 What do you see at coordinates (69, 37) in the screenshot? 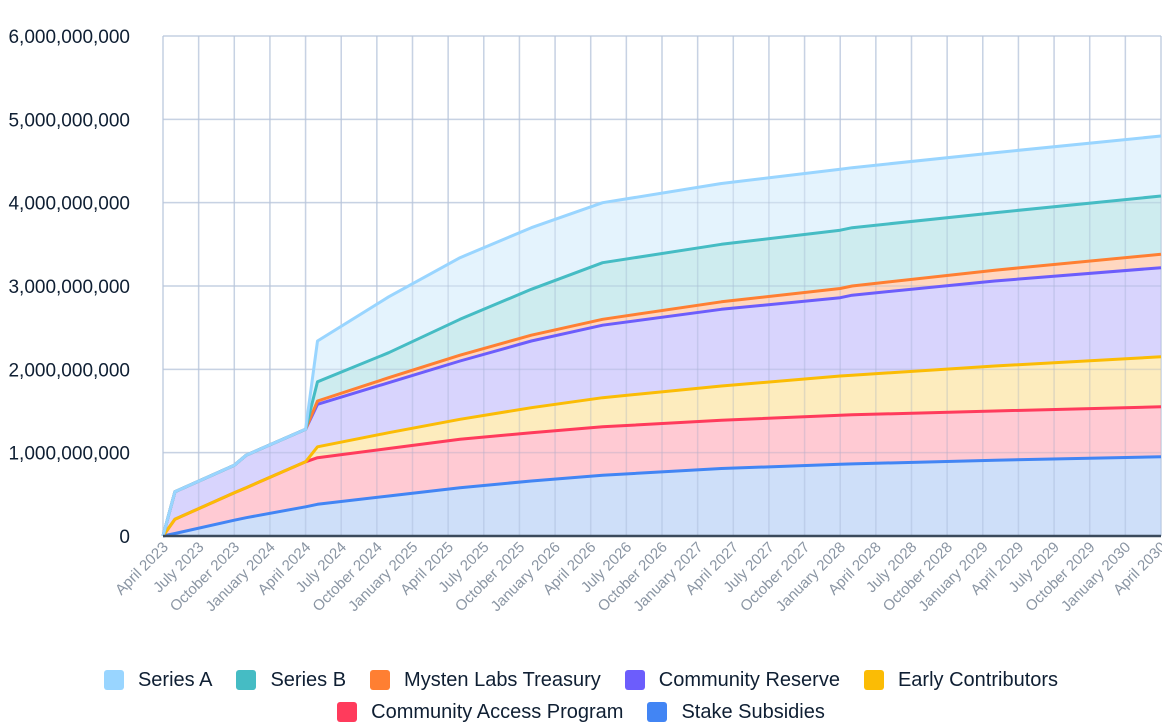
I see `y-tick-label: 6,000,000,000` at bounding box center [69, 37].